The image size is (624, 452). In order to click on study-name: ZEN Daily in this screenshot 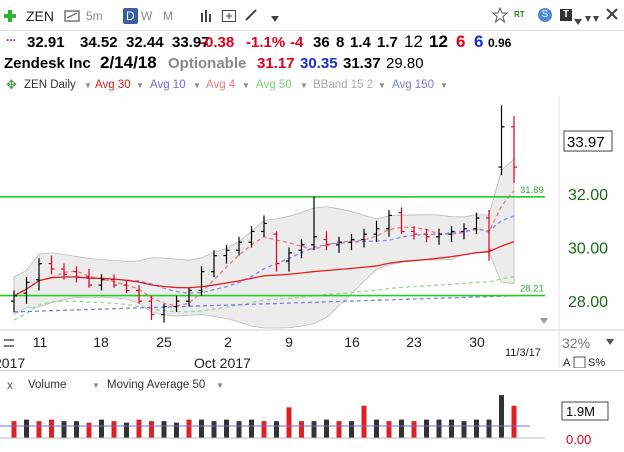, I will do `click(50, 85)`.